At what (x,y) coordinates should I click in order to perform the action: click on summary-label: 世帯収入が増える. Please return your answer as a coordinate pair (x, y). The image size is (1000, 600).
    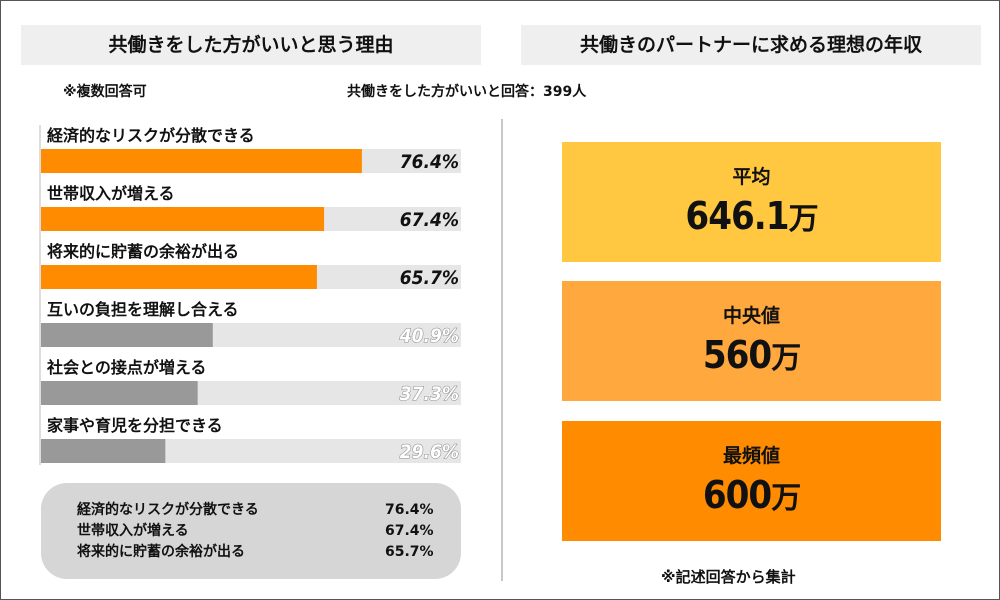
    Looking at the image, I should click on (133, 531).